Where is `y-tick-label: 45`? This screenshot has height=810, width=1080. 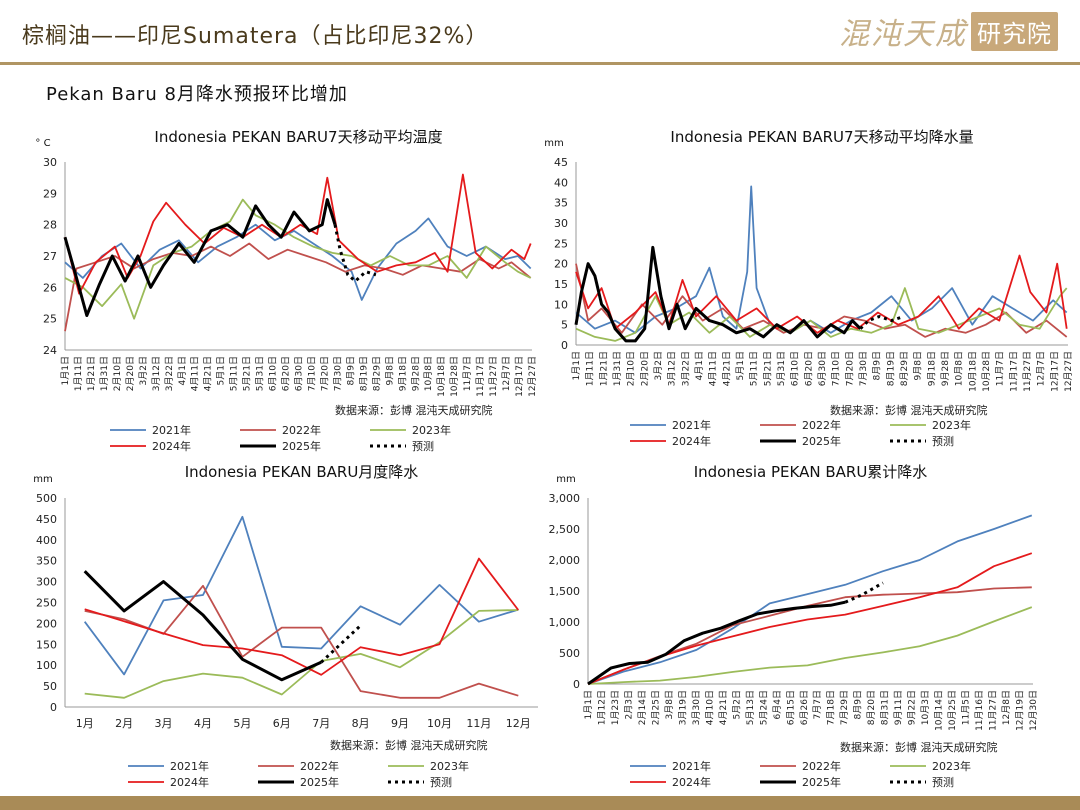 y-tick-label: 45 is located at coordinates (561, 162).